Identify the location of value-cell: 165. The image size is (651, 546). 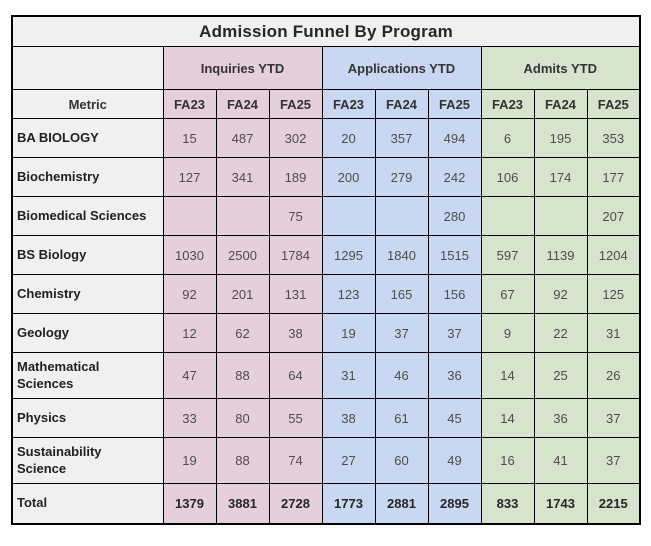
(401, 294).